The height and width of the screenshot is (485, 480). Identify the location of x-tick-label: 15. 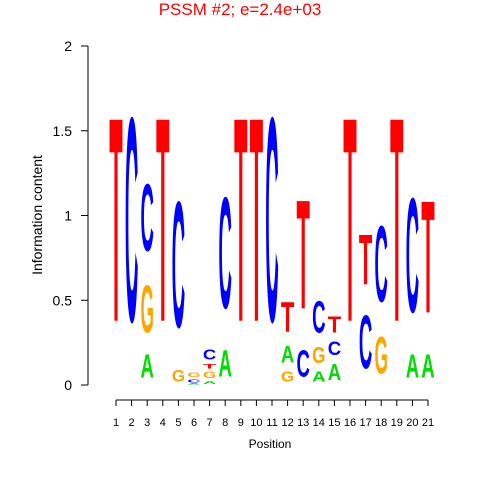
(334, 423).